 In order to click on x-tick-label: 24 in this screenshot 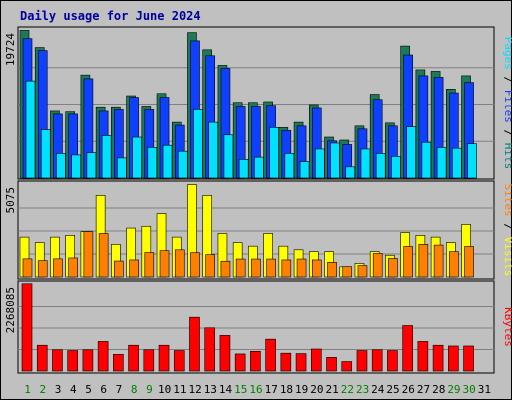, I will do `click(378, 389)`.